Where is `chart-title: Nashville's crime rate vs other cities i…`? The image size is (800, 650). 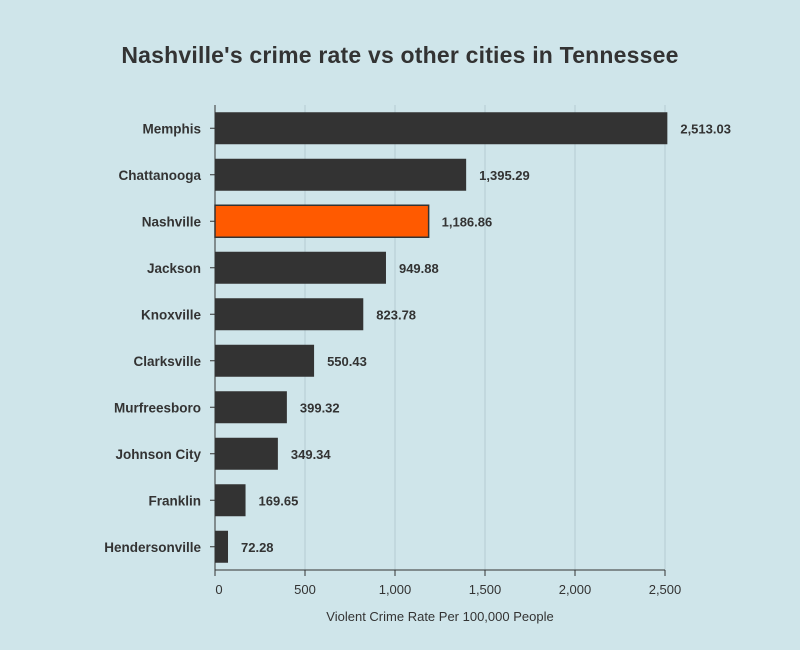 chart-title: Nashville's crime rate vs other cities i… is located at coordinates (400, 55).